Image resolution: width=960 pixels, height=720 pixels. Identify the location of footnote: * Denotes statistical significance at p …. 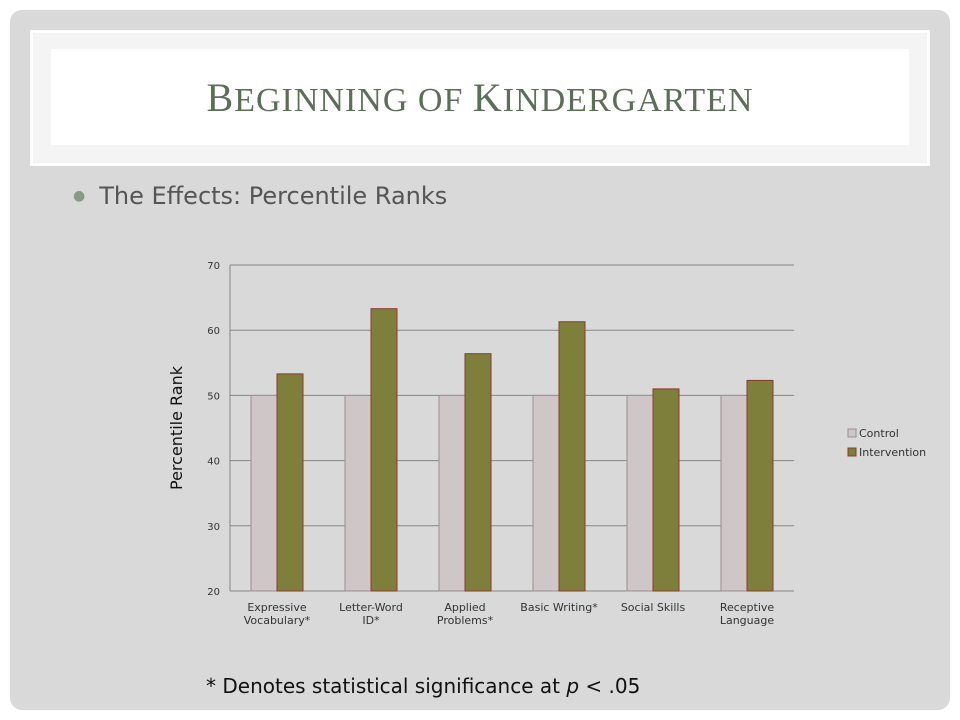
(423, 686).